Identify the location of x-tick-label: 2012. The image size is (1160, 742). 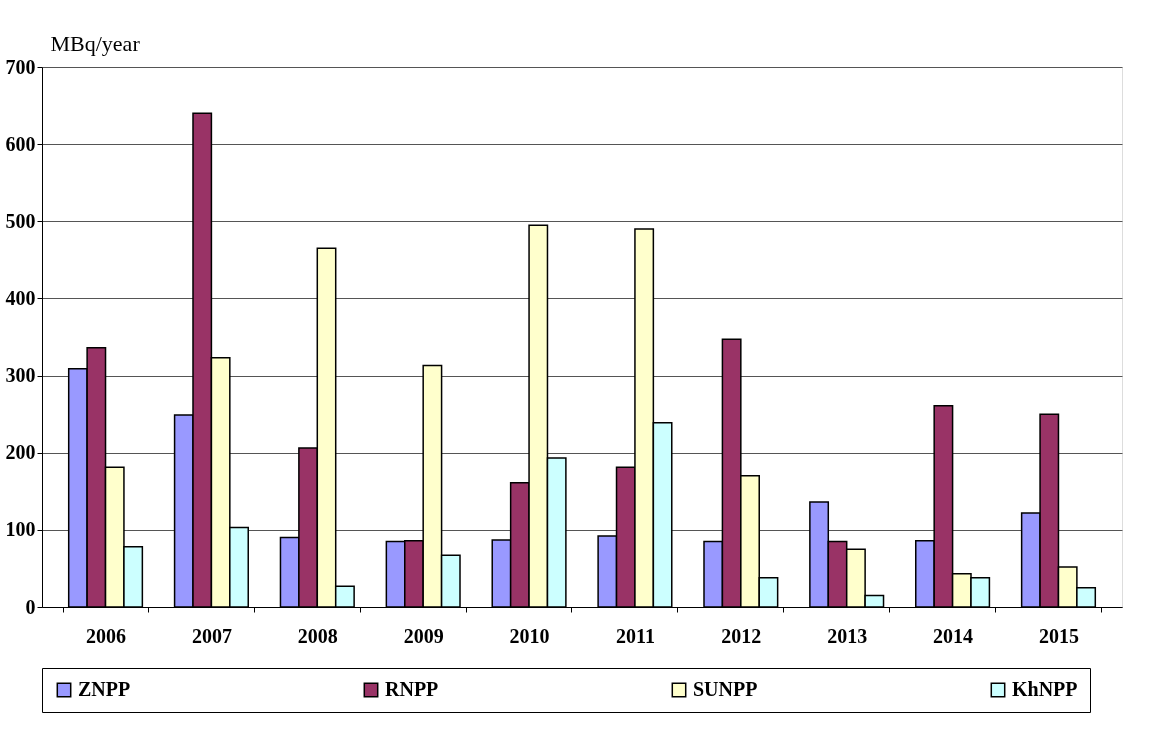
(741, 635).